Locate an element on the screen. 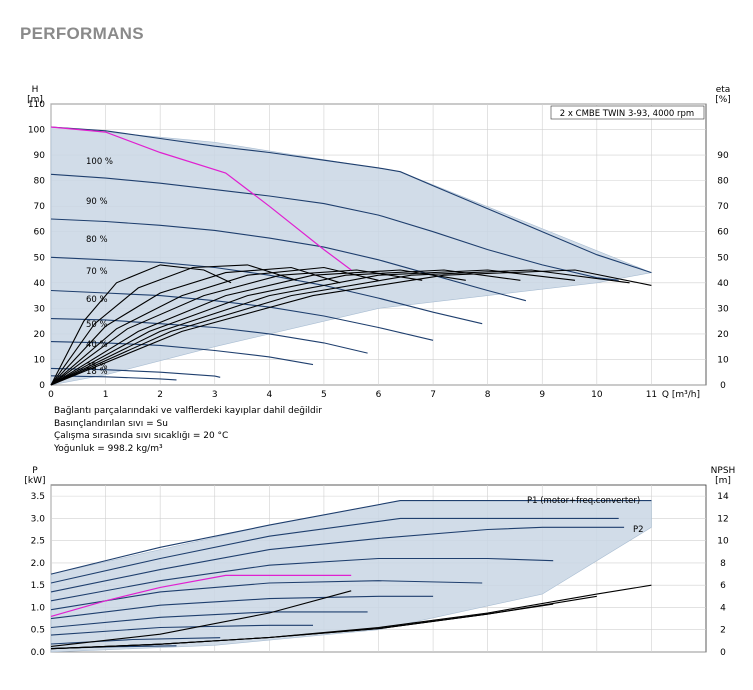  x-tick-label: 6 is located at coordinates (379, 395).